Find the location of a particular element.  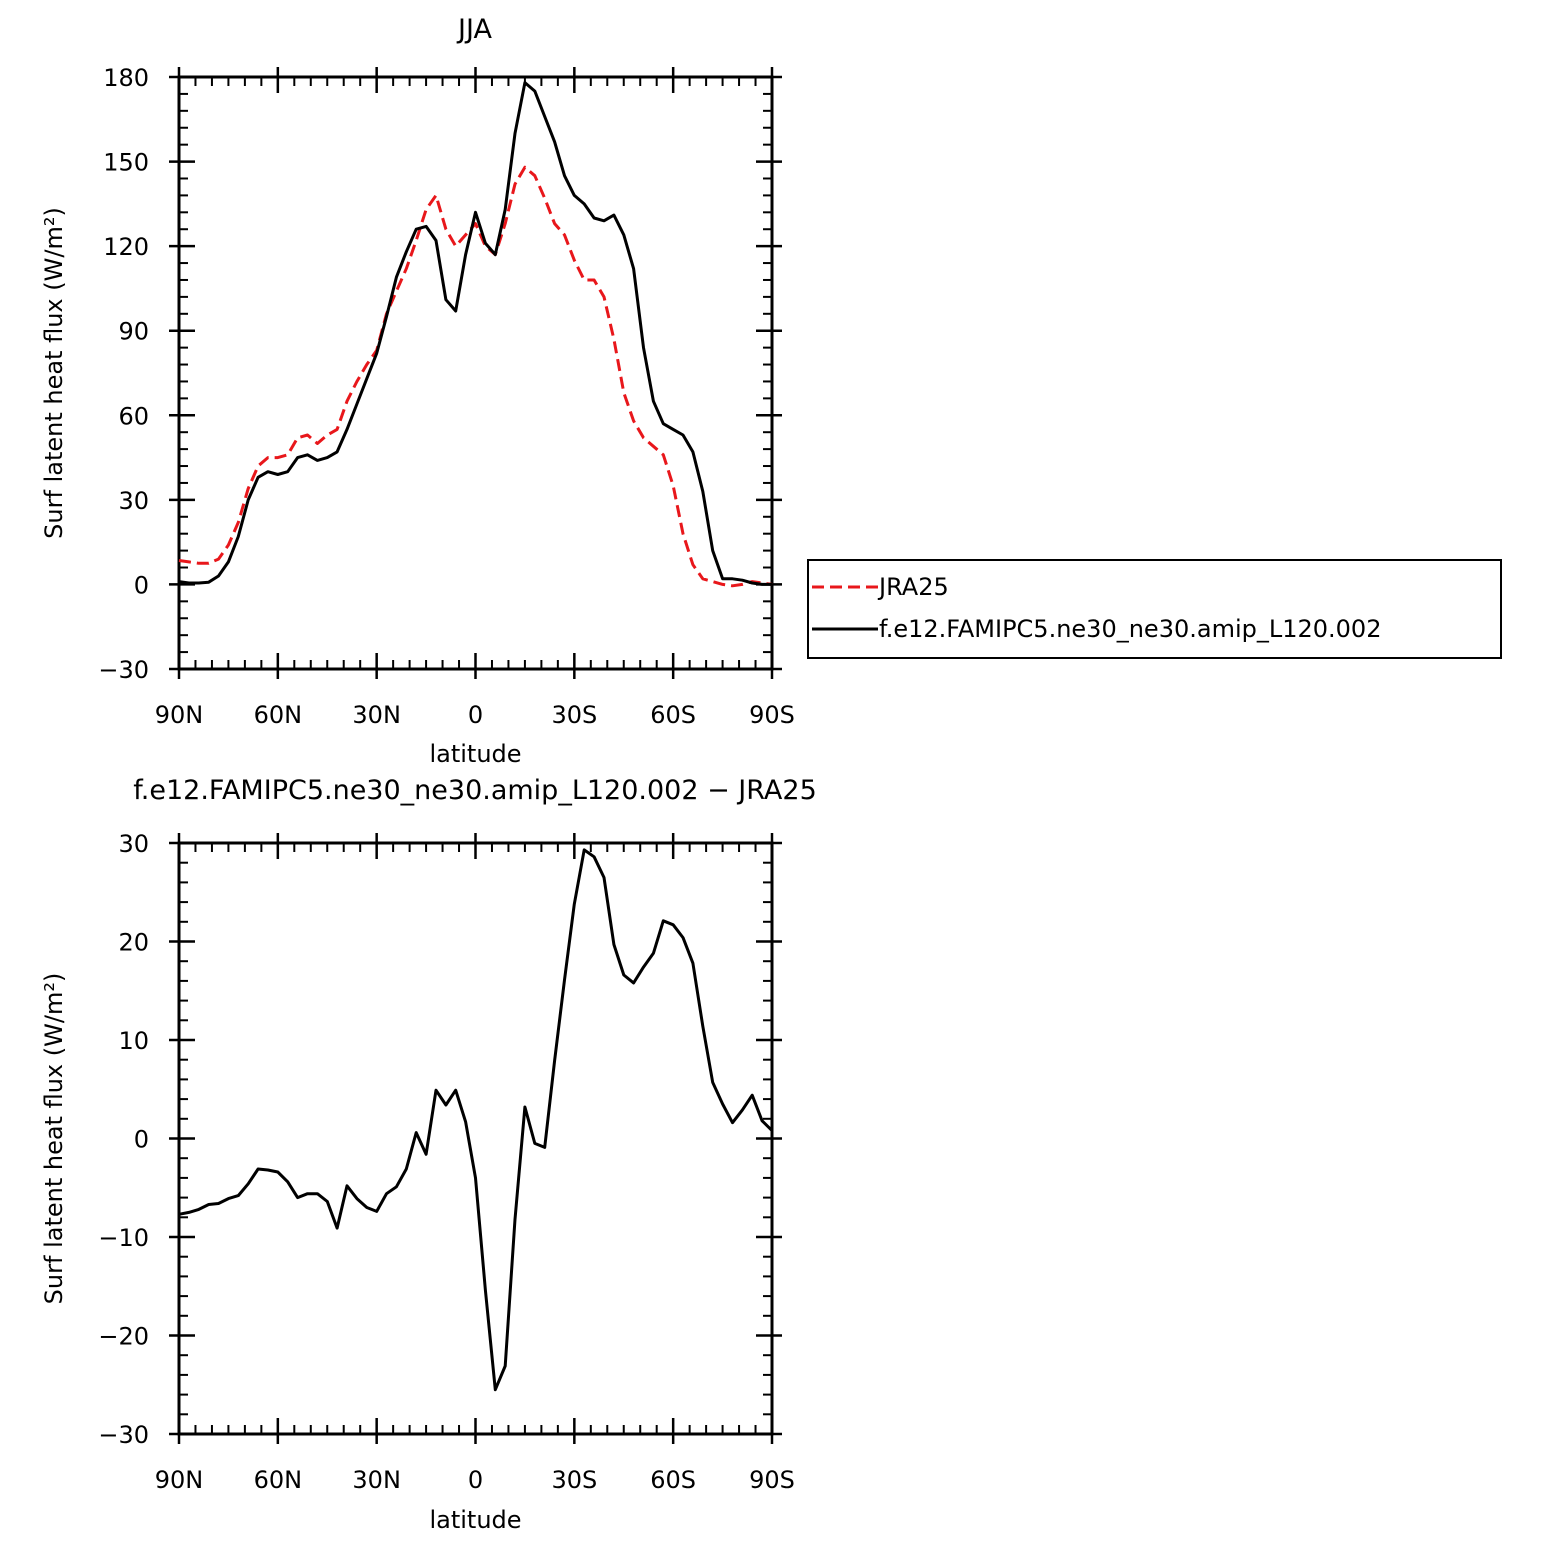

legend-label-2: f.e12.FAMIPC5.ne30_ne30.amip_L120.002 is located at coordinates (1130, 629).